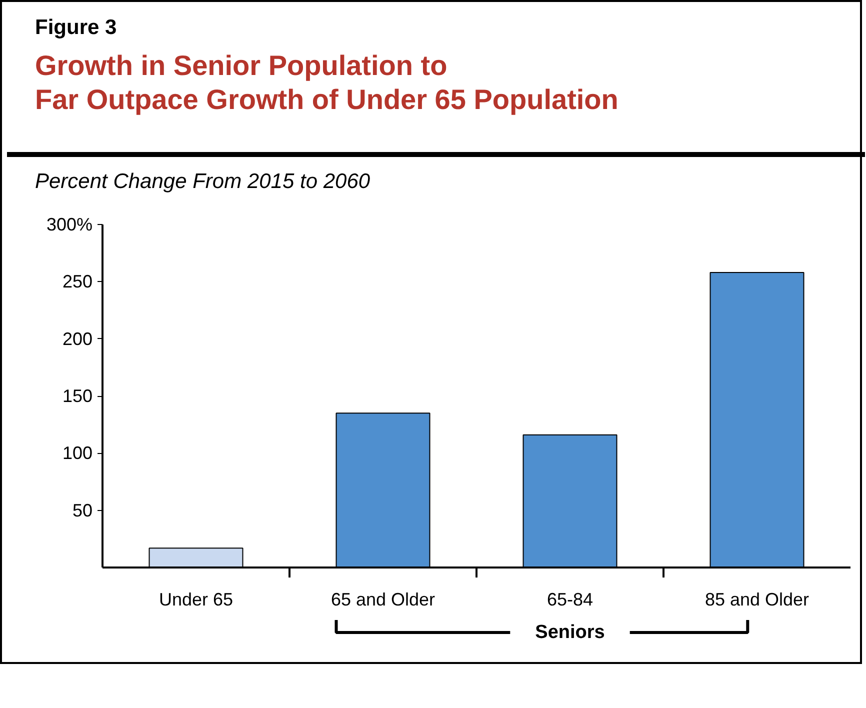  What do you see at coordinates (383, 600) in the screenshot?
I see `x-tick-label: 65 and Older` at bounding box center [383, 600].